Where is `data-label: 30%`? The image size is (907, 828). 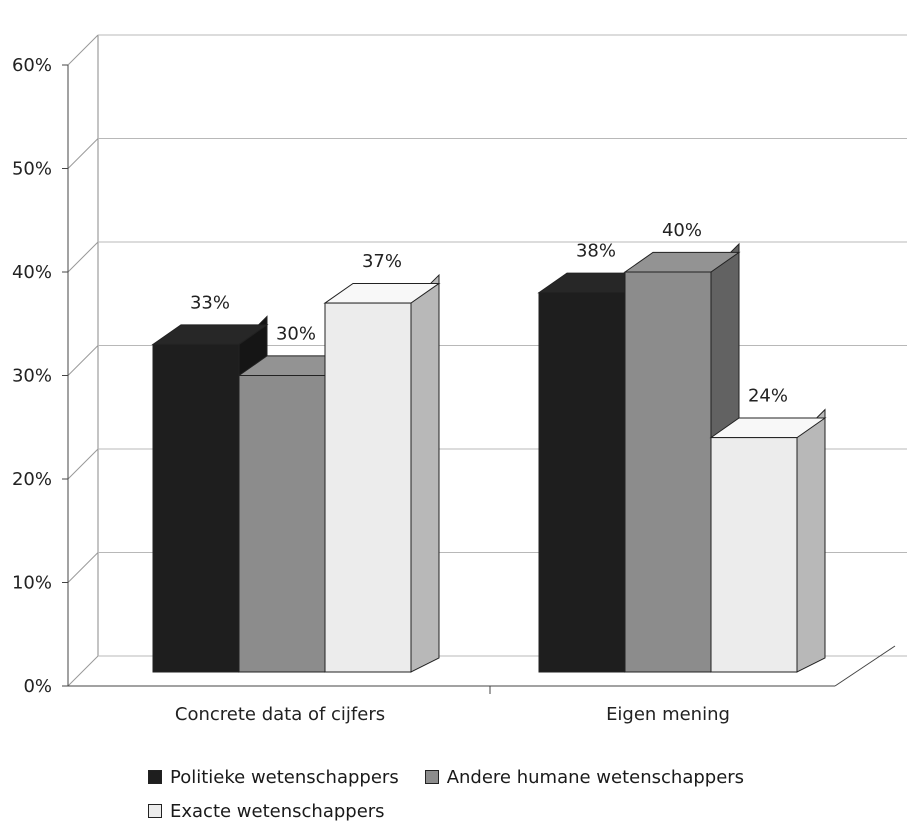 data-label: 30% is located at coordinates (296, 334).